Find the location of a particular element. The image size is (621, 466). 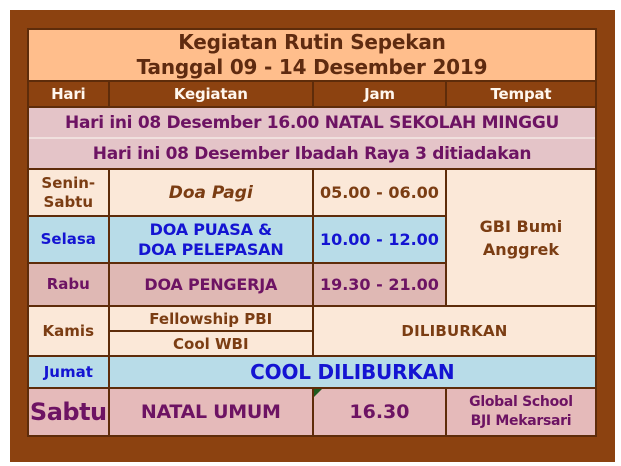

day-cell-senin-sabtu: Senin- Sabtu is located at coordinates (69, 193).